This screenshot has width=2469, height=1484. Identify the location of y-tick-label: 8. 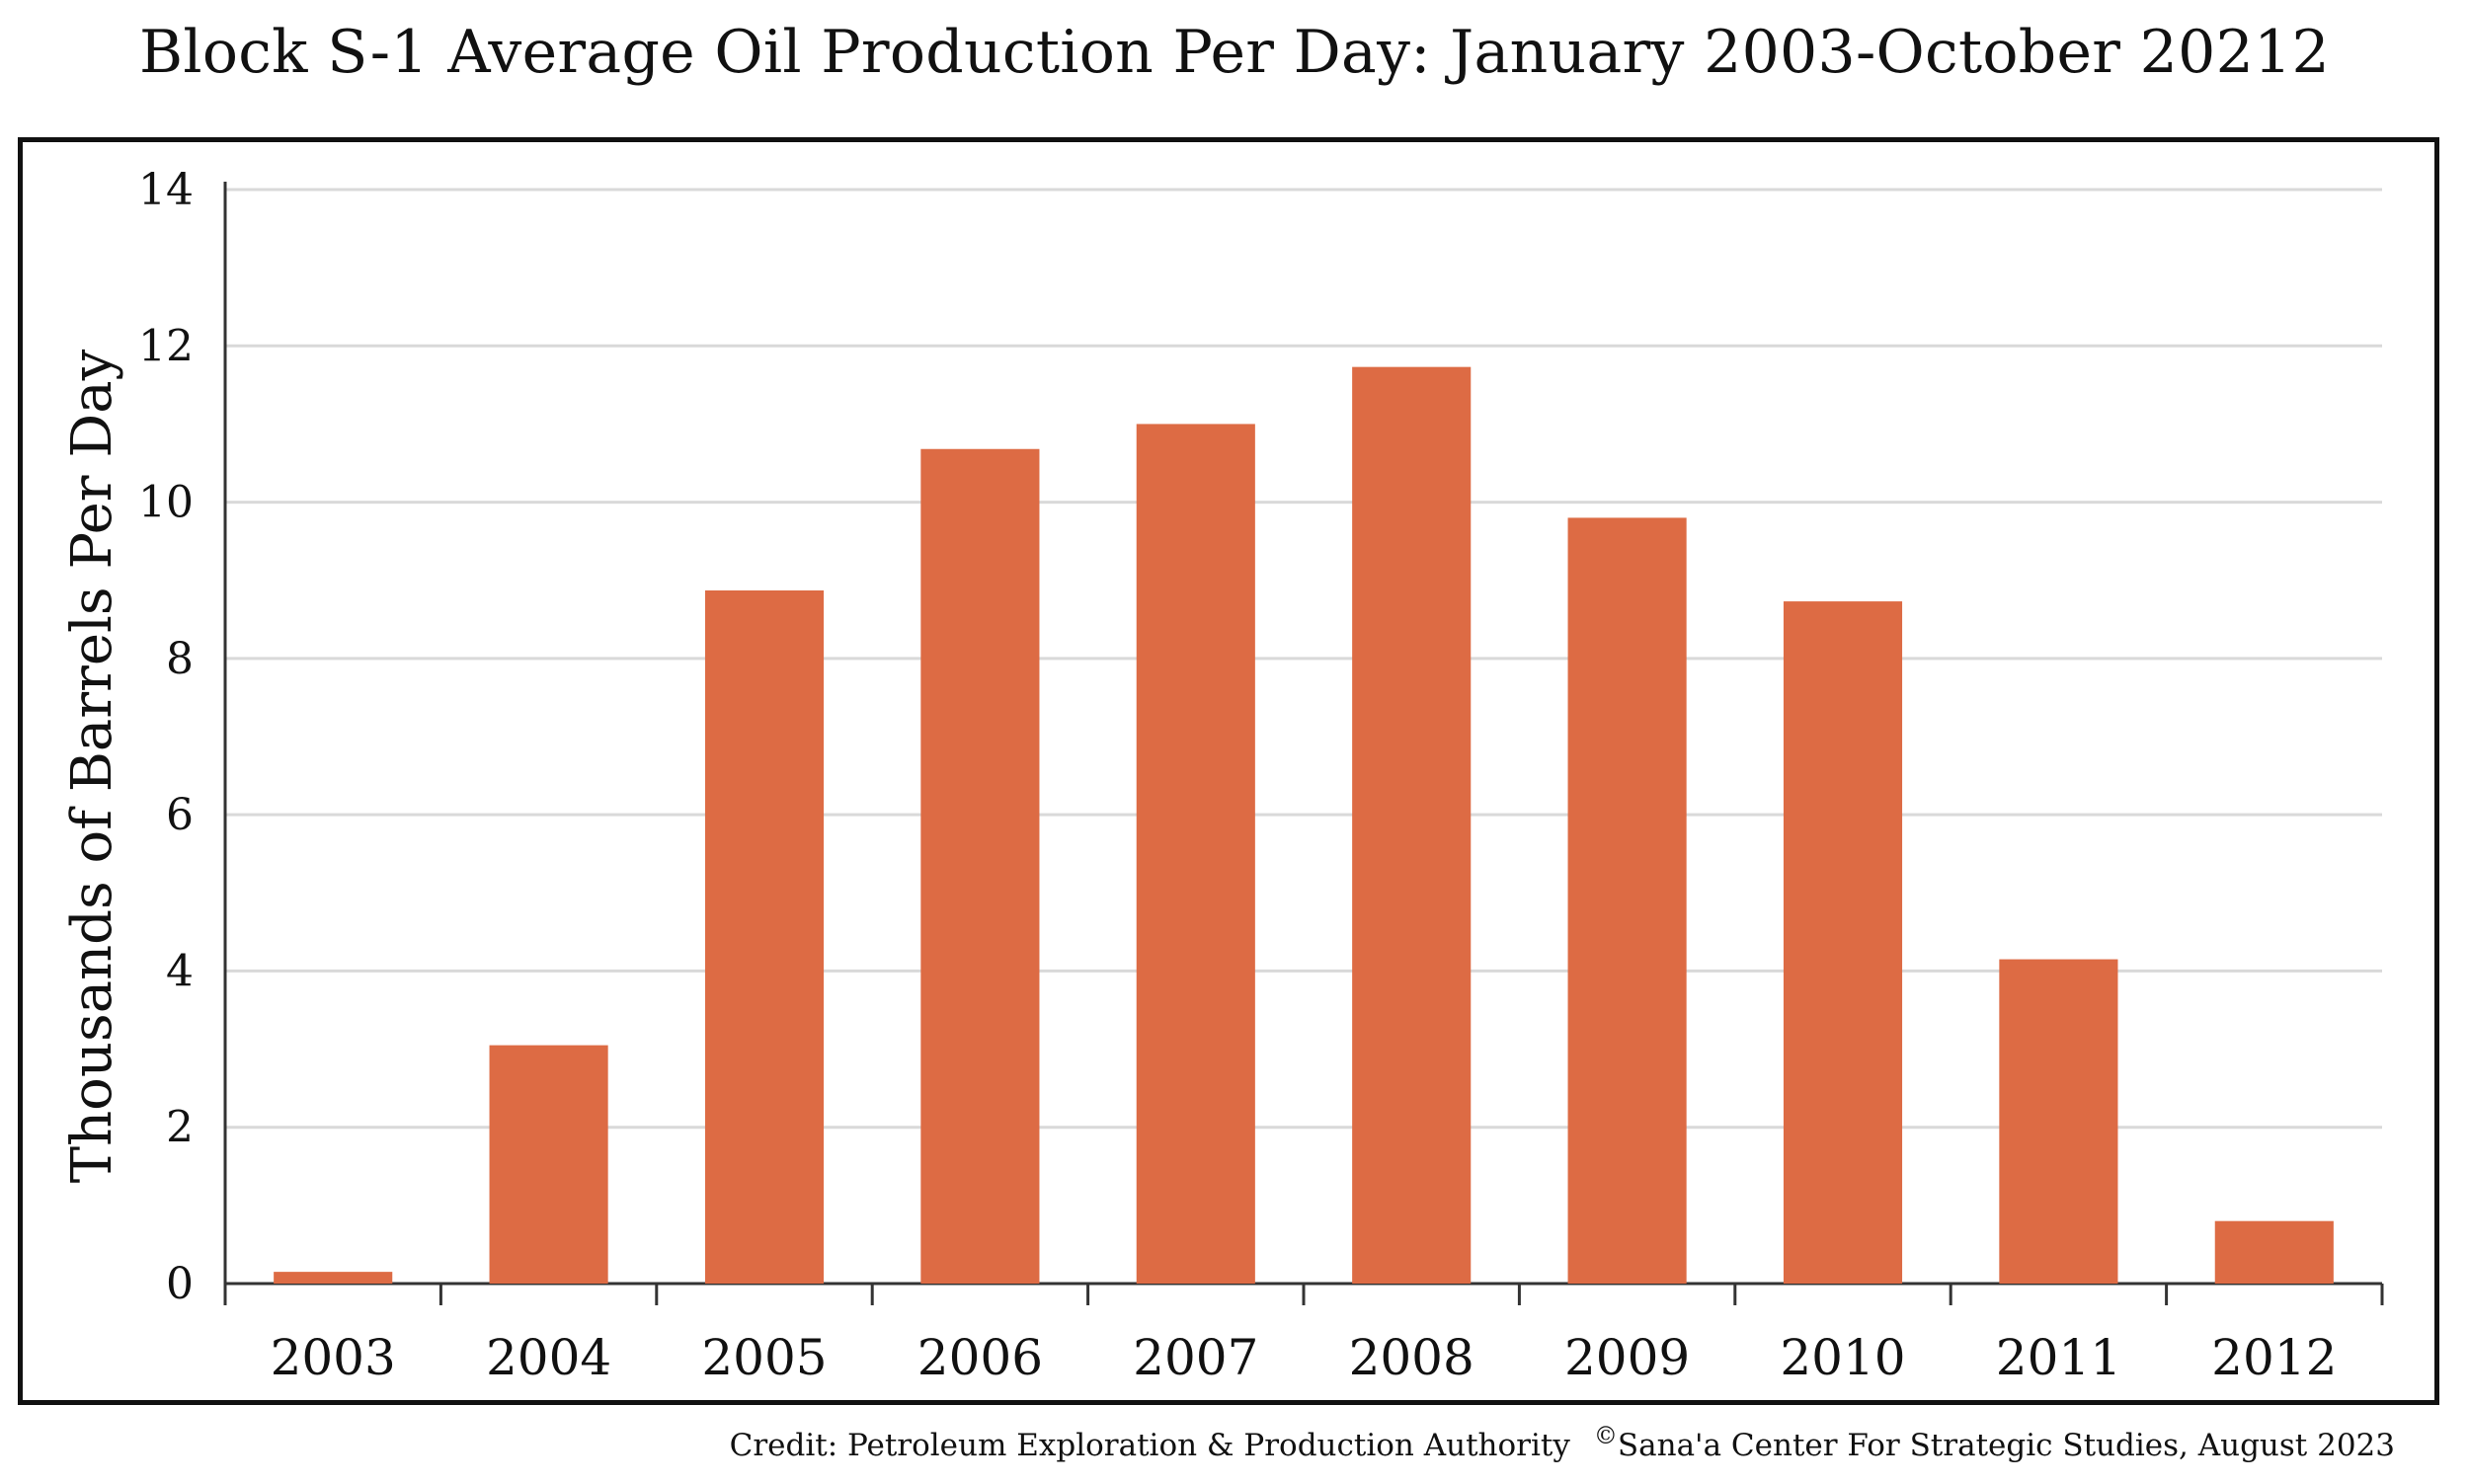
(180, 659).